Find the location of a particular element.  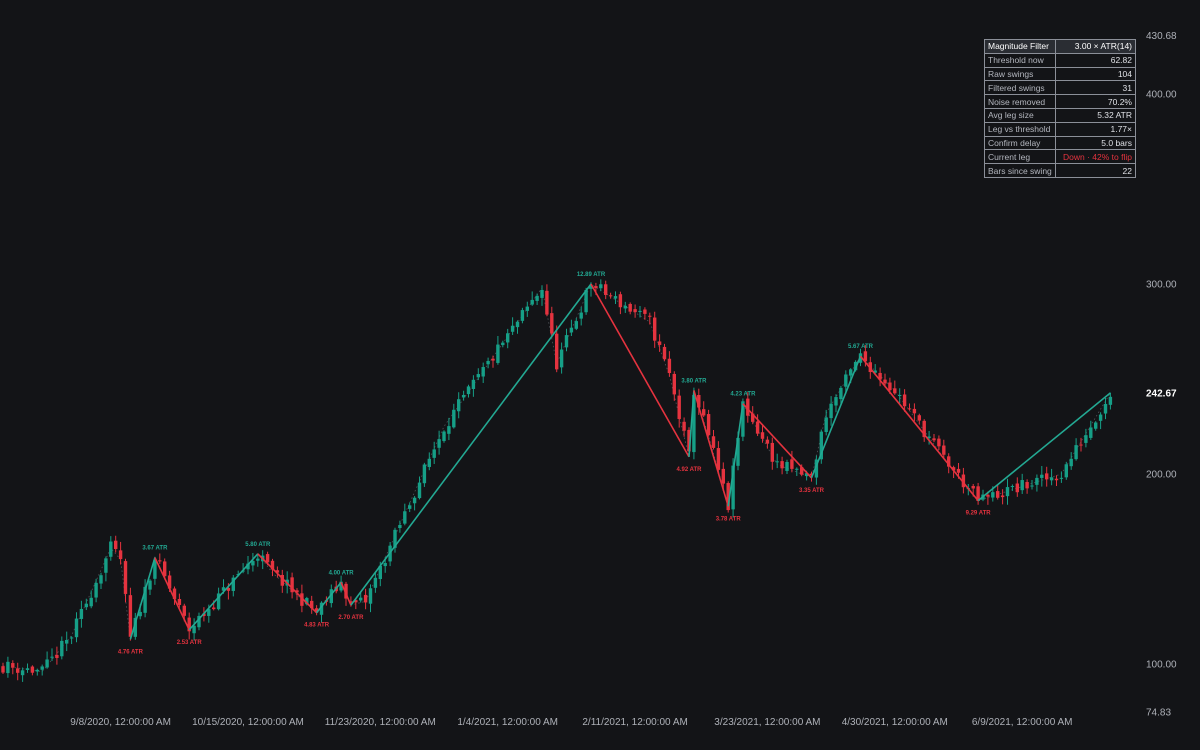

last-price-label: 242.67 is located at coordinates (1161, 393).